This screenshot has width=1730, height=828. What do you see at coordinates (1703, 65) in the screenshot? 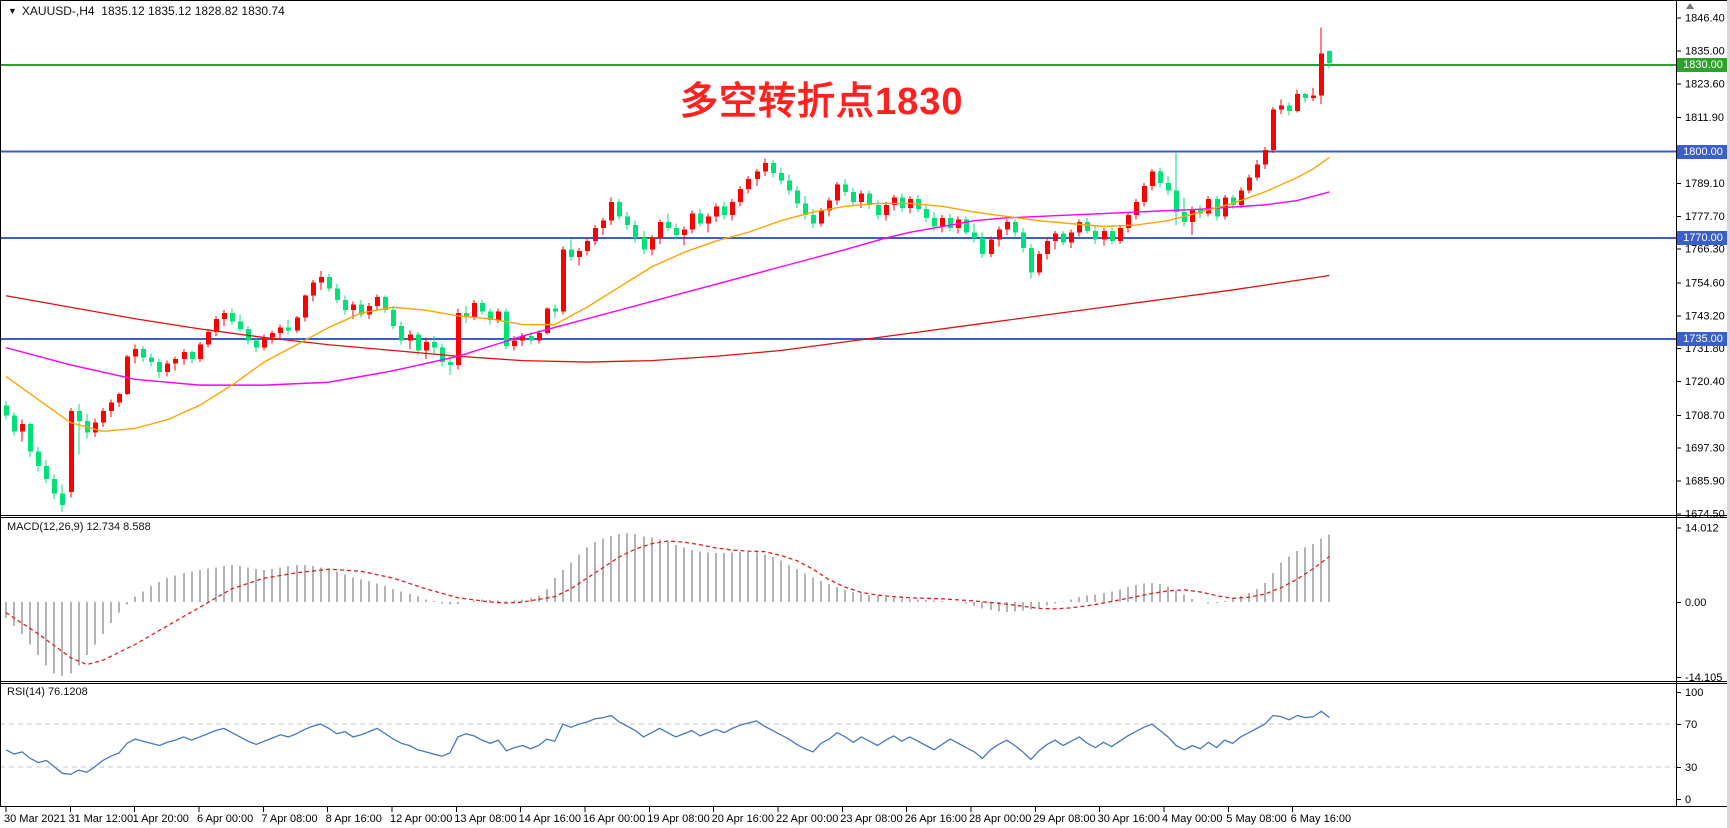
I see `price-level-badge: 1830.00` at bounding box center [1703, 65].